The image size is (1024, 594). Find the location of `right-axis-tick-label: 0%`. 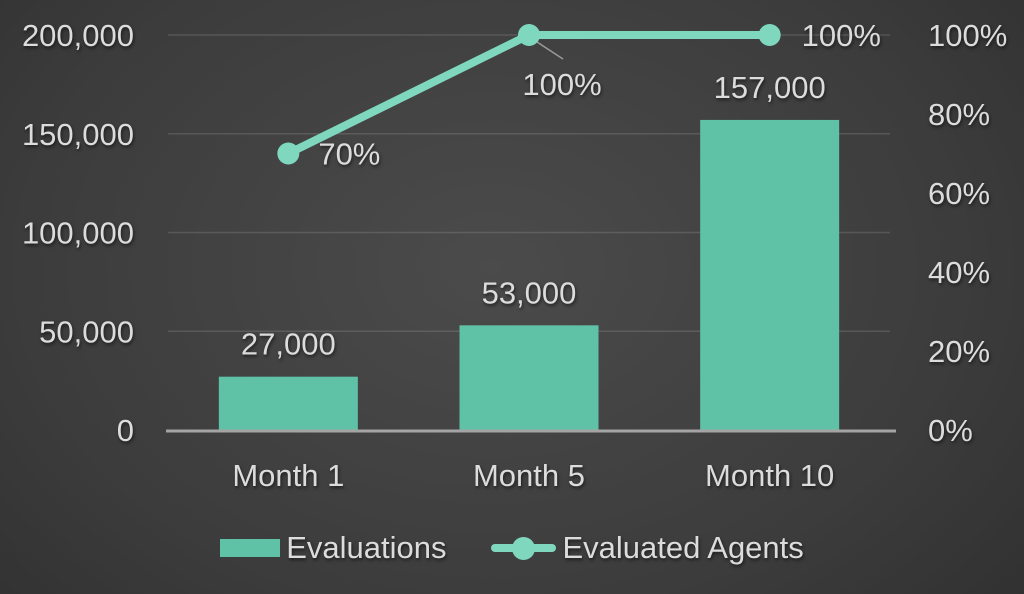

right-axis-tick-label: 0% is located at coordinates (950, 430).